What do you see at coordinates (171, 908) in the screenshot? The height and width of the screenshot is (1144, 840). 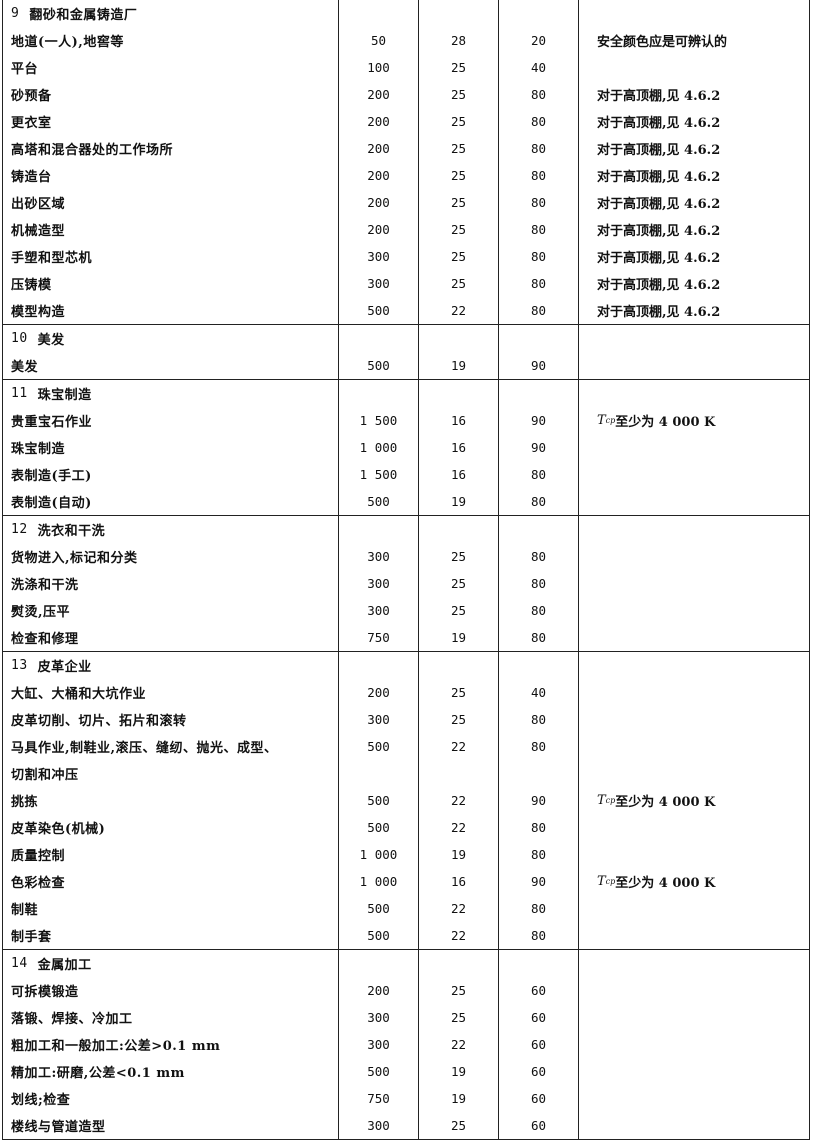 I see `task-name: 制鞋` at bounding box center [171, 908].